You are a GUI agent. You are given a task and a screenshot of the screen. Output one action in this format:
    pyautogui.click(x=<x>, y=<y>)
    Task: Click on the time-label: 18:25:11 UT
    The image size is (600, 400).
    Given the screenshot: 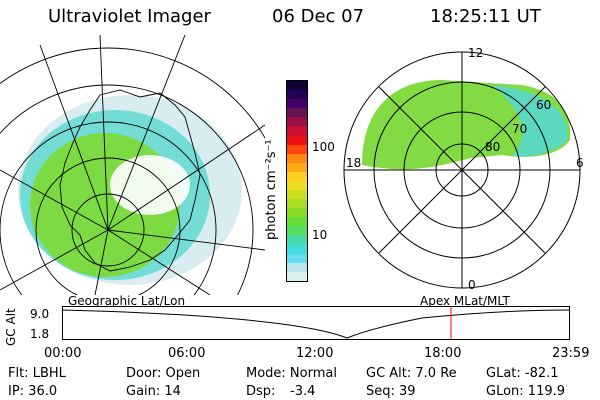 What is the action you would take?
    pyautogui.click(x=485, y=16)
    